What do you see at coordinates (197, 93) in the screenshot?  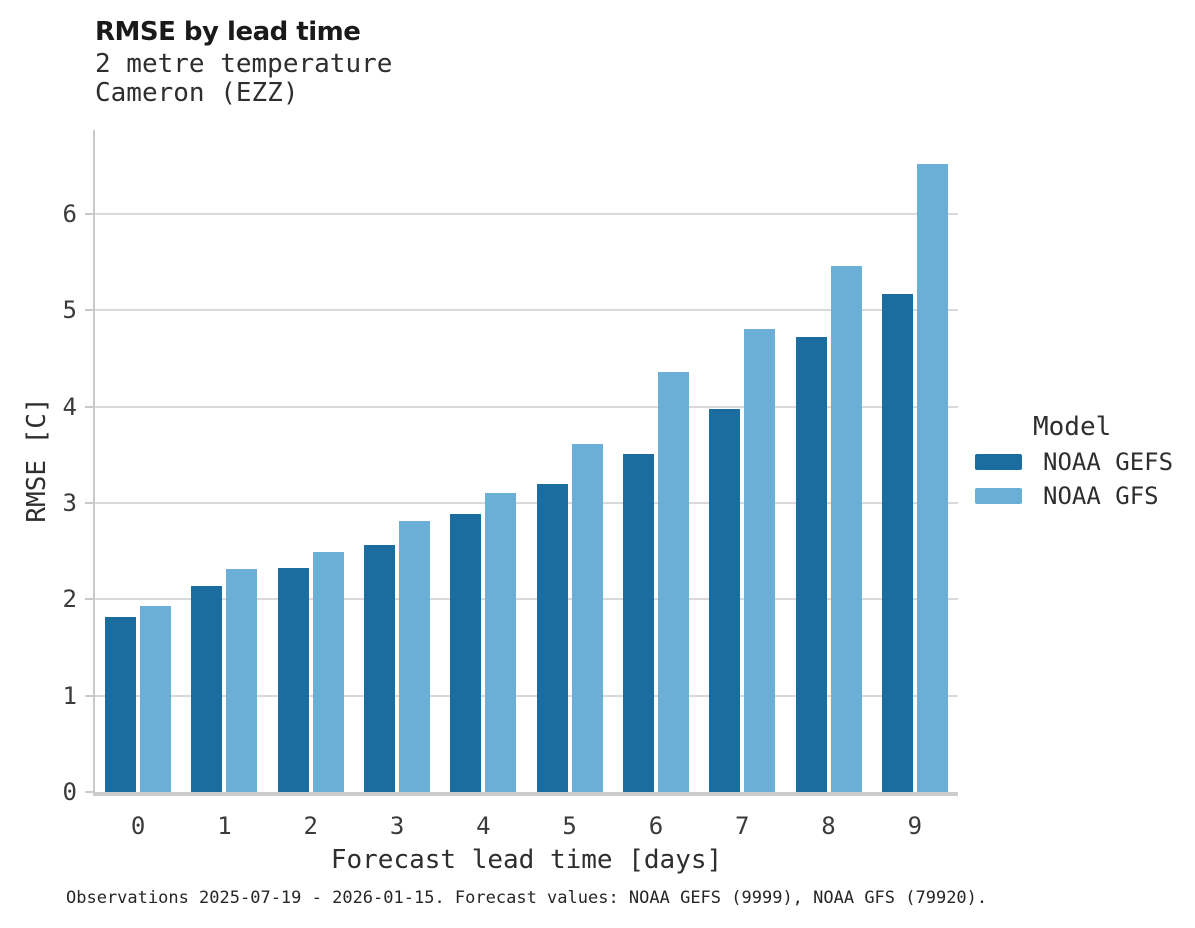 I see `chart-subtitle-line-2: Cameron (EZZ)` at bounding box center [197, 93].